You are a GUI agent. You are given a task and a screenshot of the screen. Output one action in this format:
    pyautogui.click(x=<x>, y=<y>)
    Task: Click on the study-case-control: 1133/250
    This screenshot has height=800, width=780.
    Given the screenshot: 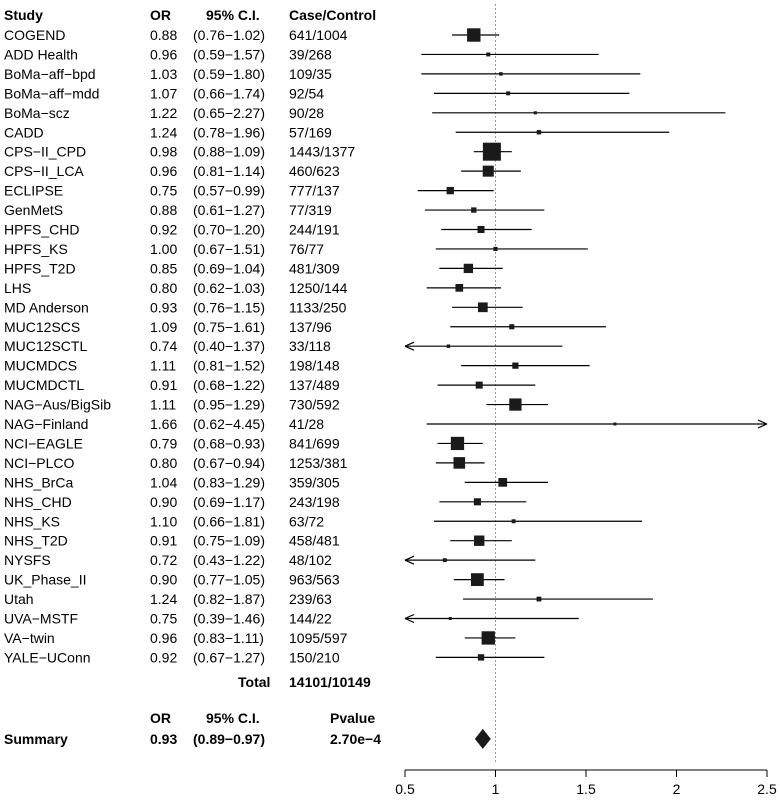 What is the action you would take?
    pyautogui.click(x=318, y=307)
    